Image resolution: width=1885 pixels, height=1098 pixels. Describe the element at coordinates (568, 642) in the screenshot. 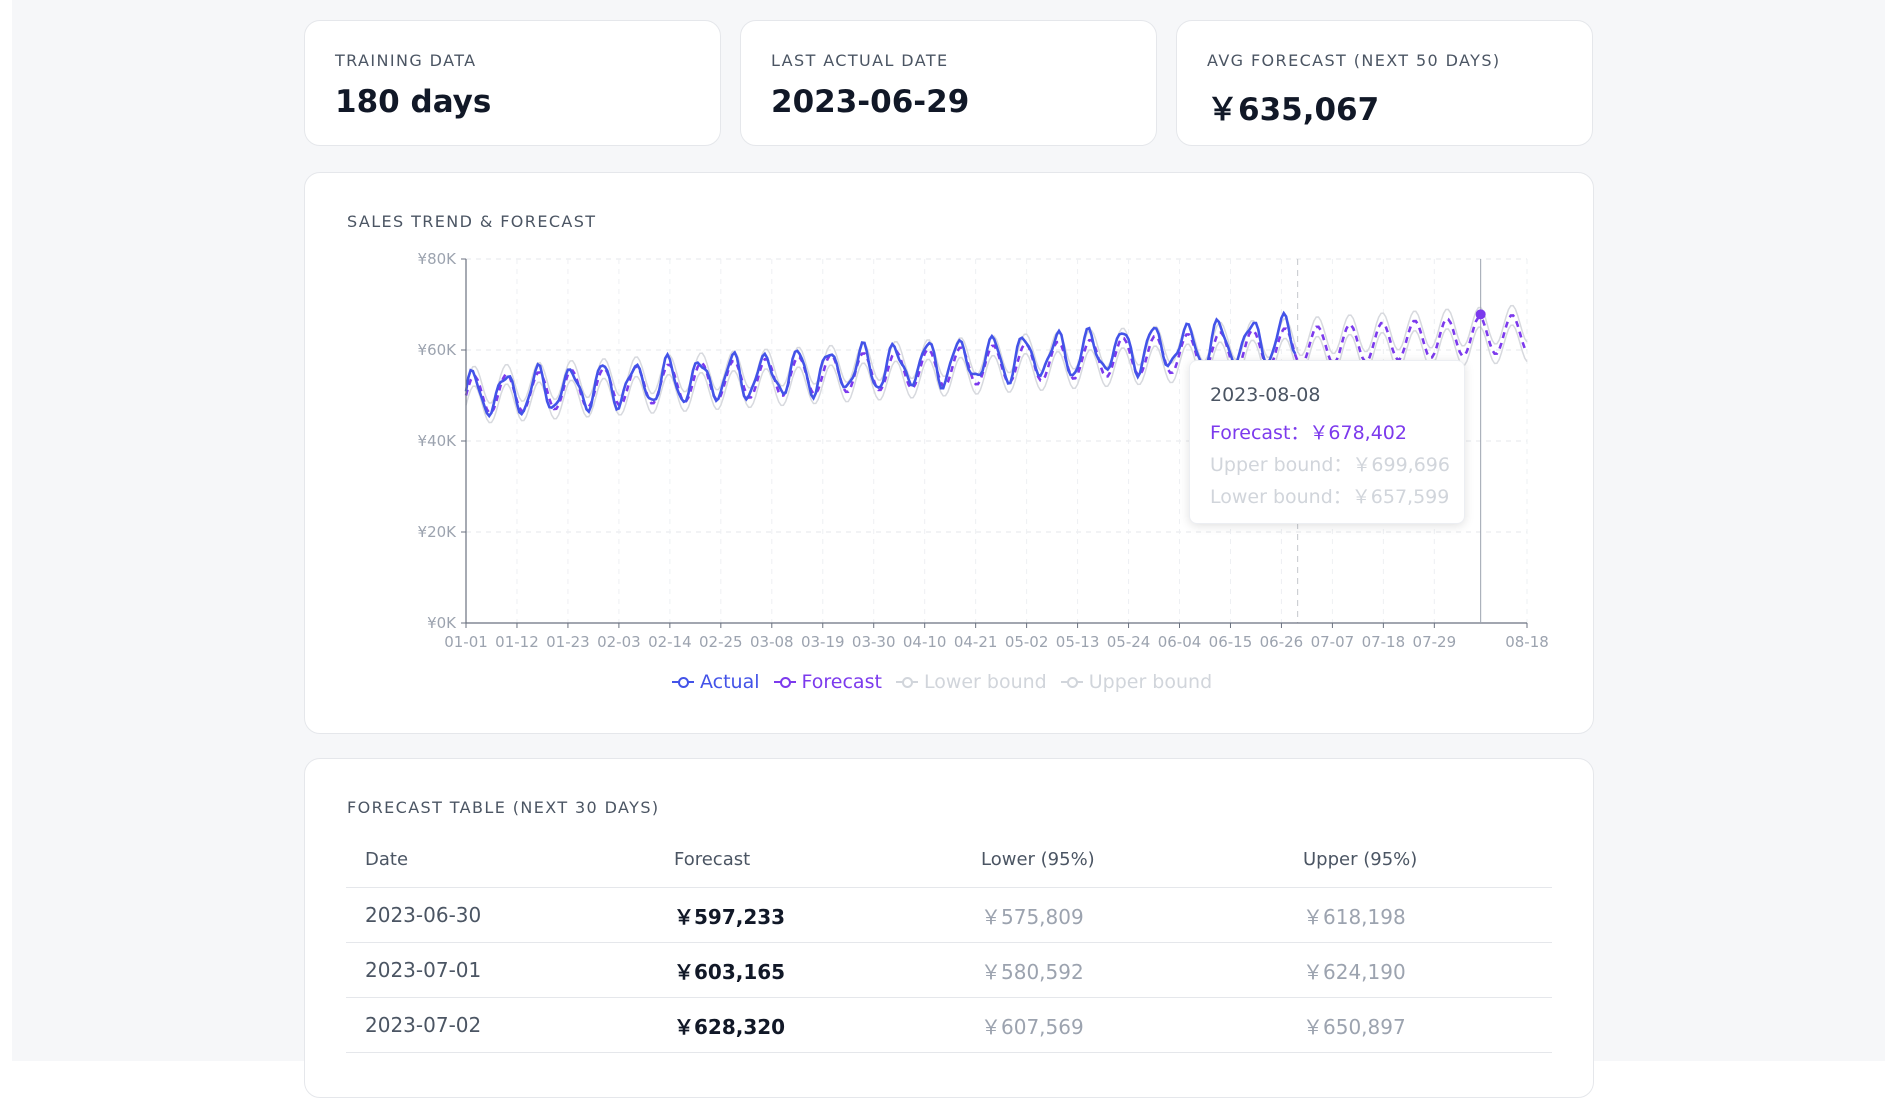

I see `x-tick-label: 01-23` at that location.